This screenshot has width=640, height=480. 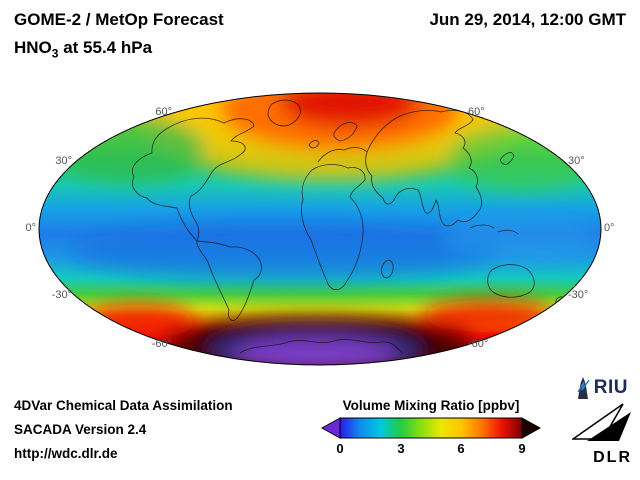 I want to click on lat-label-60n-right: 60°, so click(x=476, y=112).